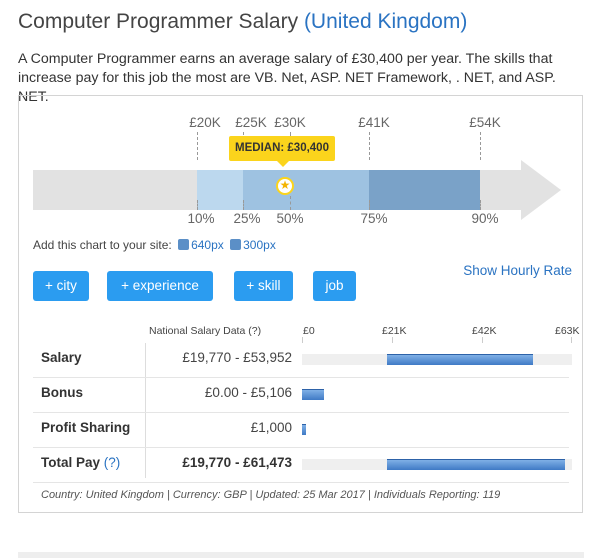  I want to click on national-salary-help-link: (?), so click(255, 331).